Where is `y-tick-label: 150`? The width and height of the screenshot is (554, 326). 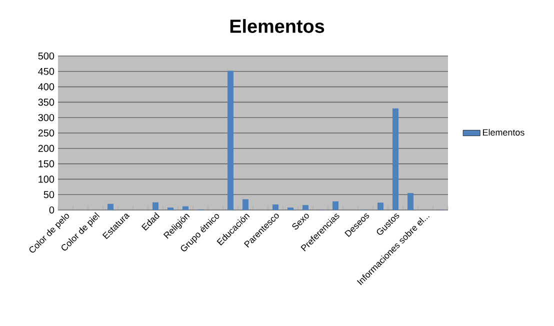
y-tick-label: 150 is located at coordinates (46, 164).